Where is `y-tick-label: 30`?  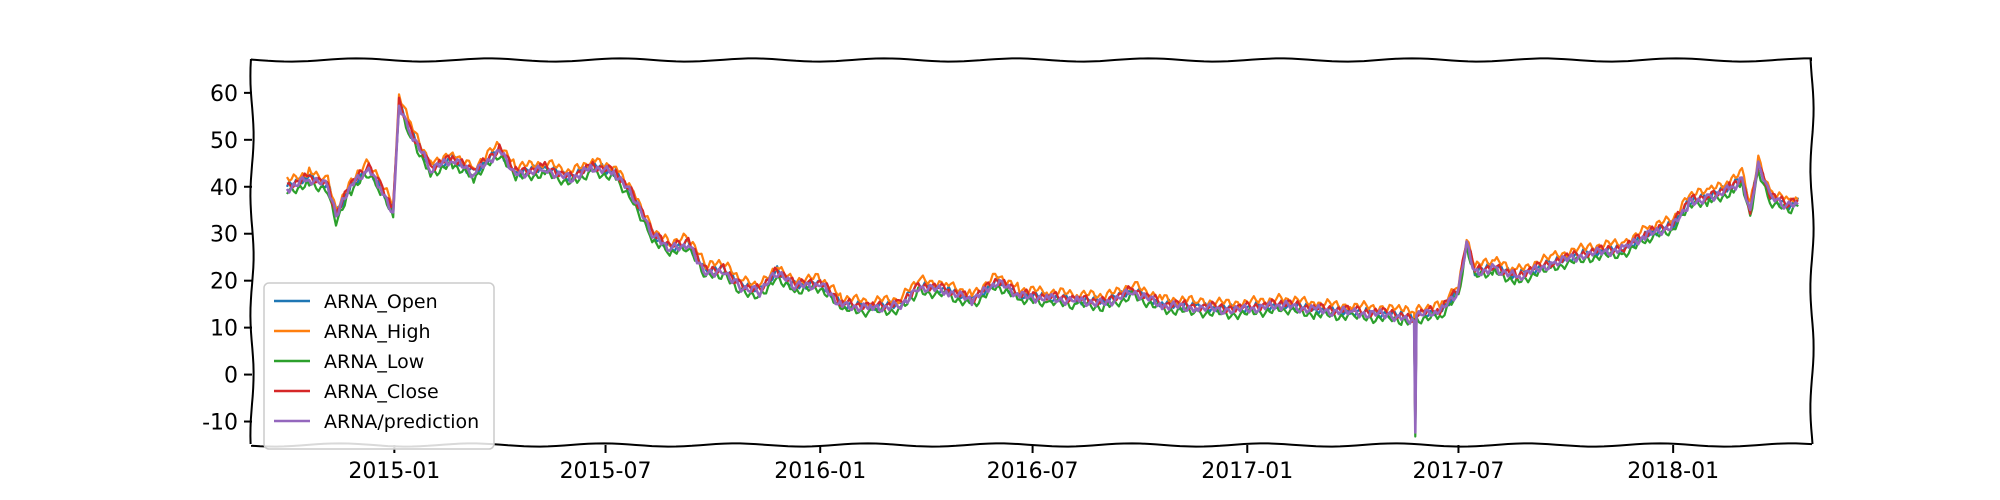 y-tick-label: 30 is located at coordinates (224, 235).